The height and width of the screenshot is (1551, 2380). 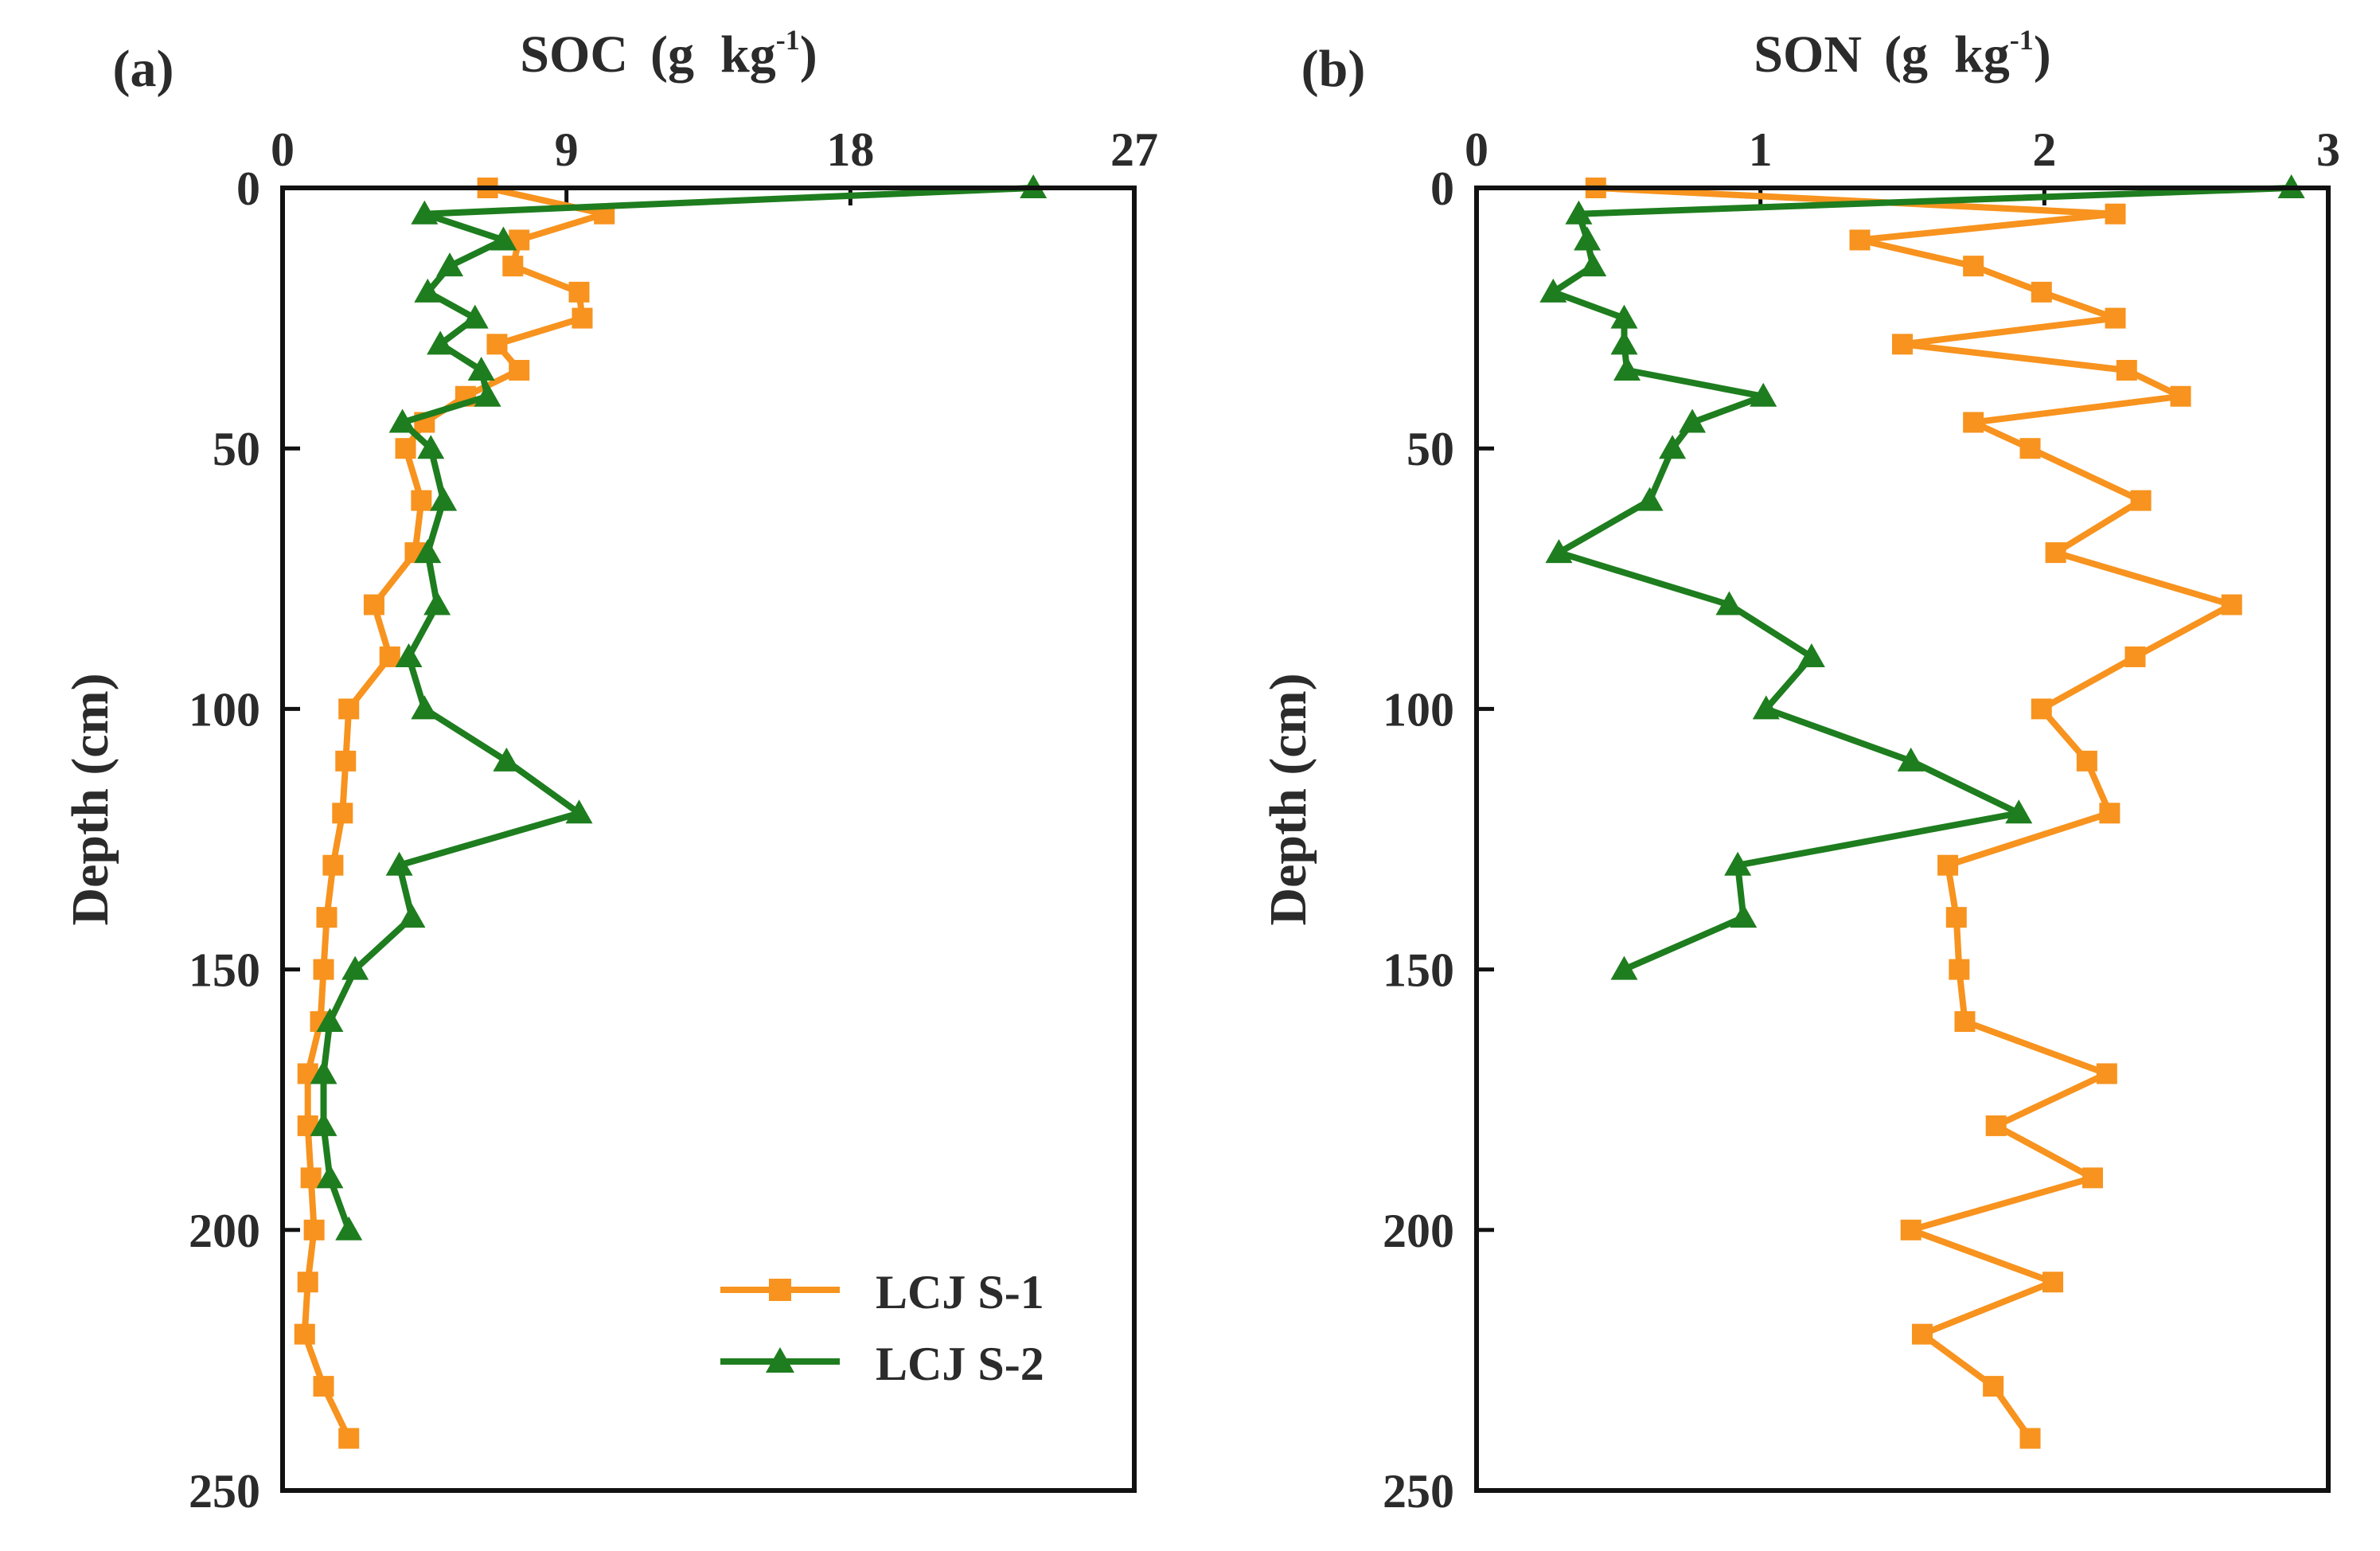 What do you see at coordinates (788, 40) in the screenshot?
I see `x-axis-unit-sup-a: -1` at bounding box center [788, 40].